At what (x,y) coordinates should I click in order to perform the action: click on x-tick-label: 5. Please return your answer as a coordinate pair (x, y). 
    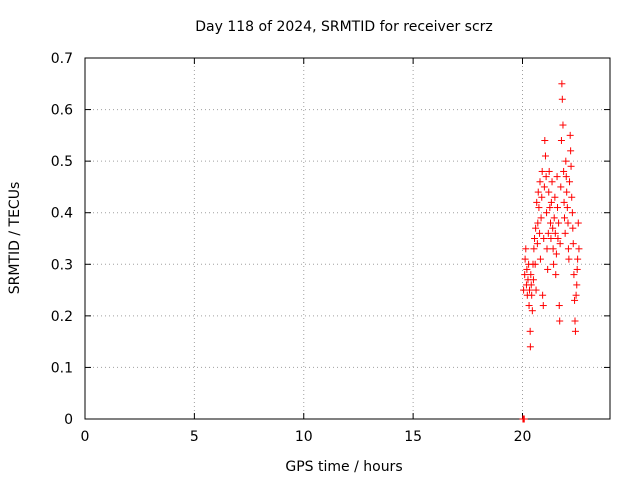
    Looking at the image, I should click on (194, 437).